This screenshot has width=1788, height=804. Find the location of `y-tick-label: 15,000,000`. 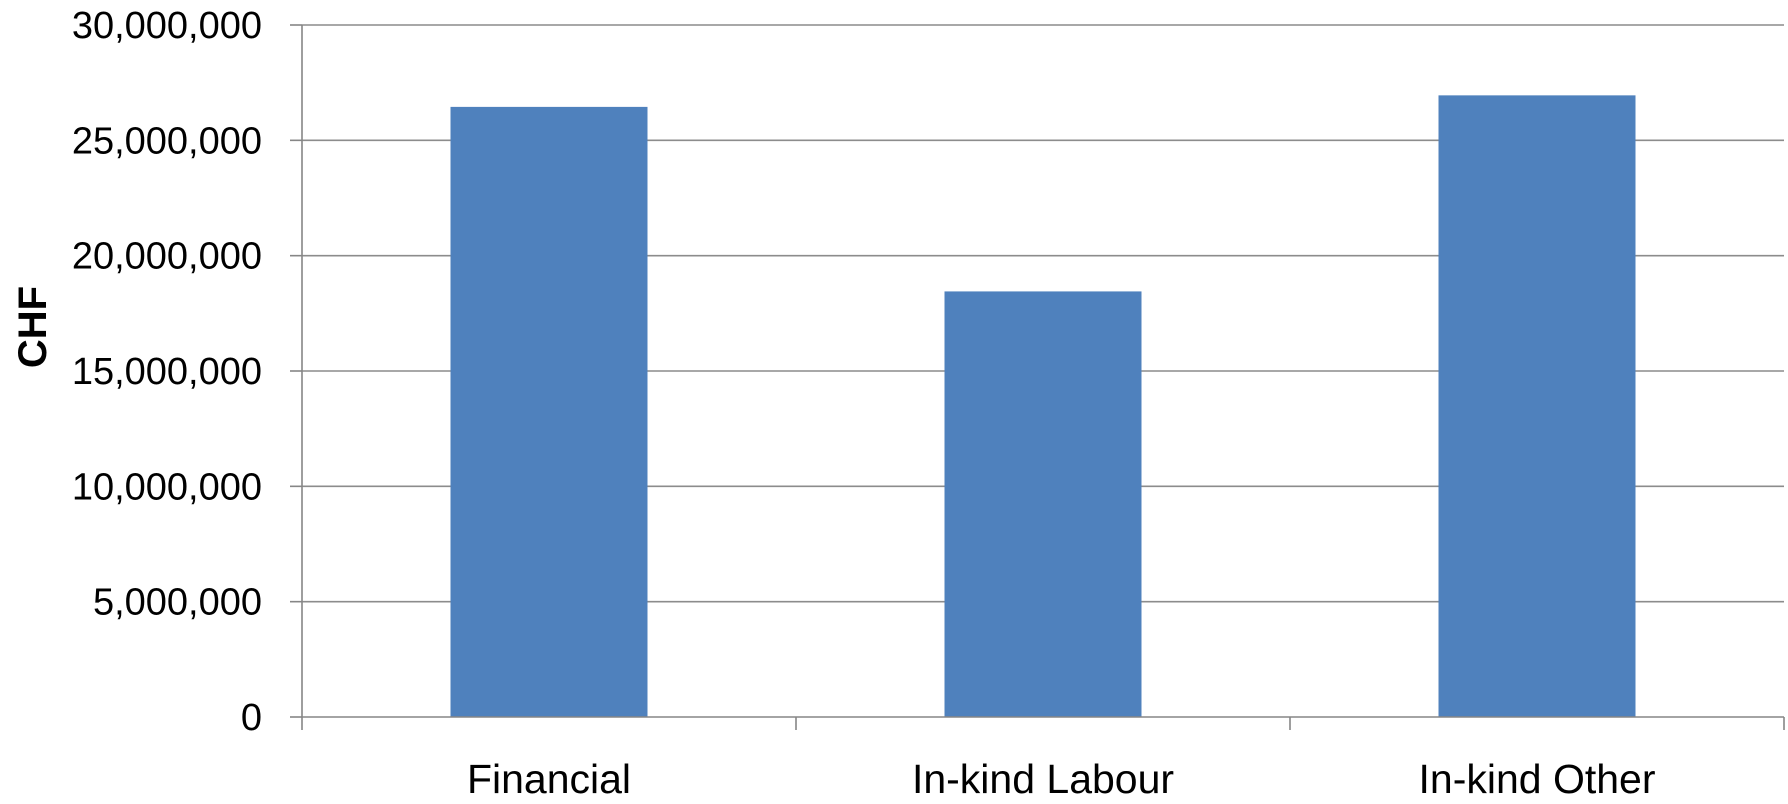

y-tick-label: 15,000,000 is located at coordinates (167, 372).